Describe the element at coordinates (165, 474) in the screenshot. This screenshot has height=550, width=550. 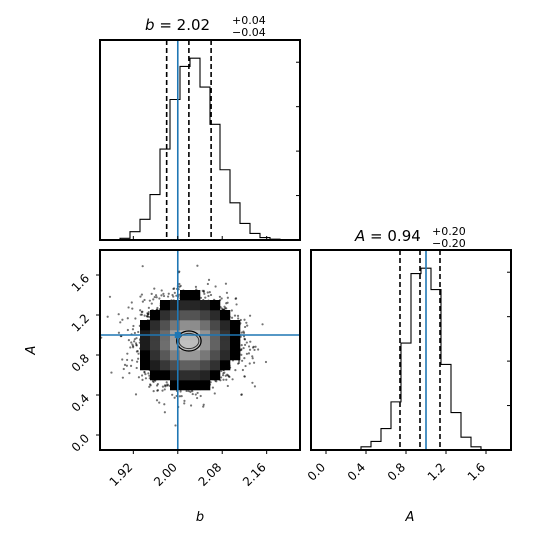
I see `x-tick-label-b: 2.00` at that location.